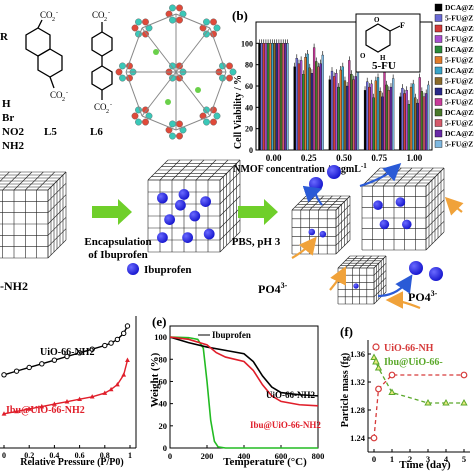 Image resolution: width=474 pixels, height=474 pixels. What do you see at coordinates (13, 146) in the screenshot?
I see `substituent-label: NH2` at bounding box center [13, 146].